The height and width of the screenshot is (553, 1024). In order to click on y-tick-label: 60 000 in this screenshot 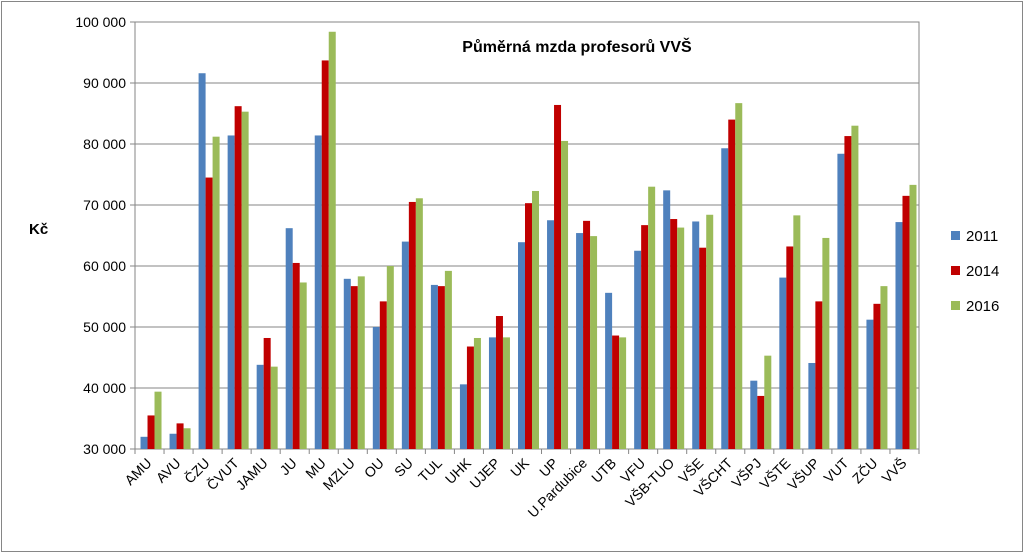, I will do `click(104, 266)`.